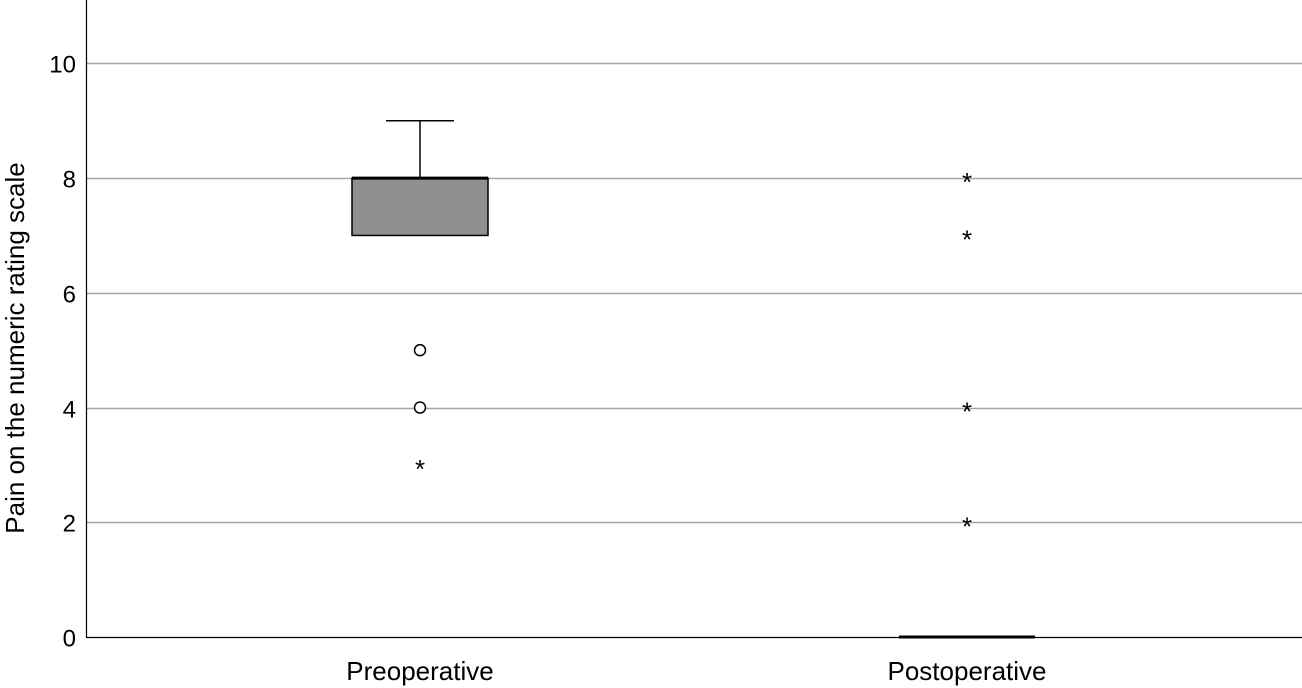 This screenshot has height=688, width=1302. What do you see at coordinates (69, 524) in the screenshot?
I see `y-tick-label-2: 2` at bounding box center [69, 524].